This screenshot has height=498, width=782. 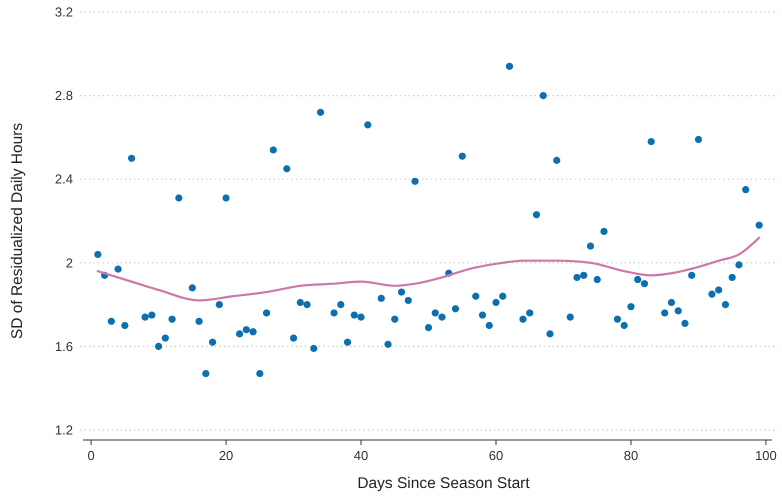 I want to click on x-axis-title: Days Since Season Start, so click(x=443, y=483).